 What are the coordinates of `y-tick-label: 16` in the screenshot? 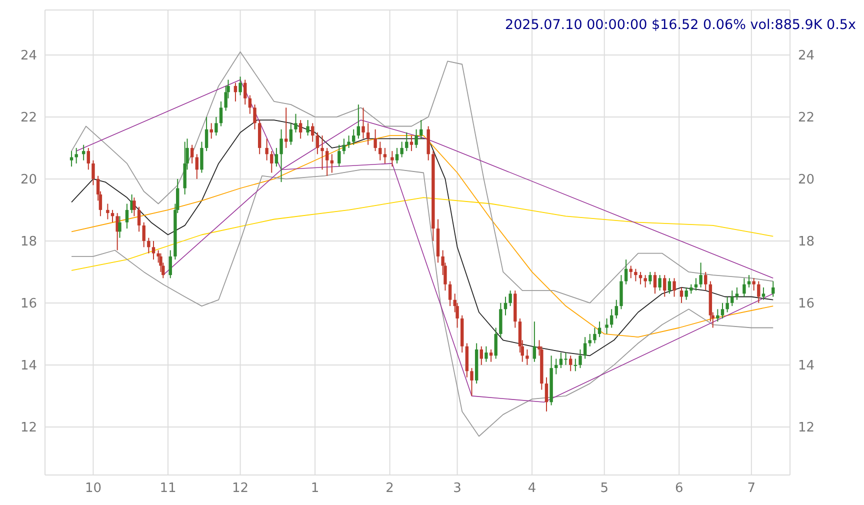 It's located at (28, 304).